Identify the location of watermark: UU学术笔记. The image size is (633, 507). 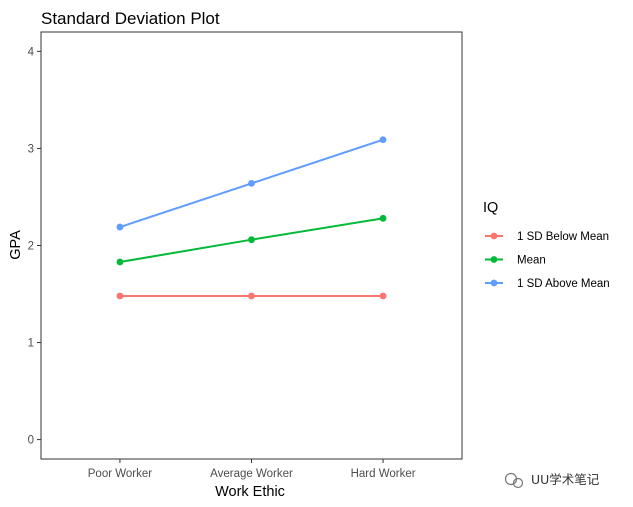
(552, 480).